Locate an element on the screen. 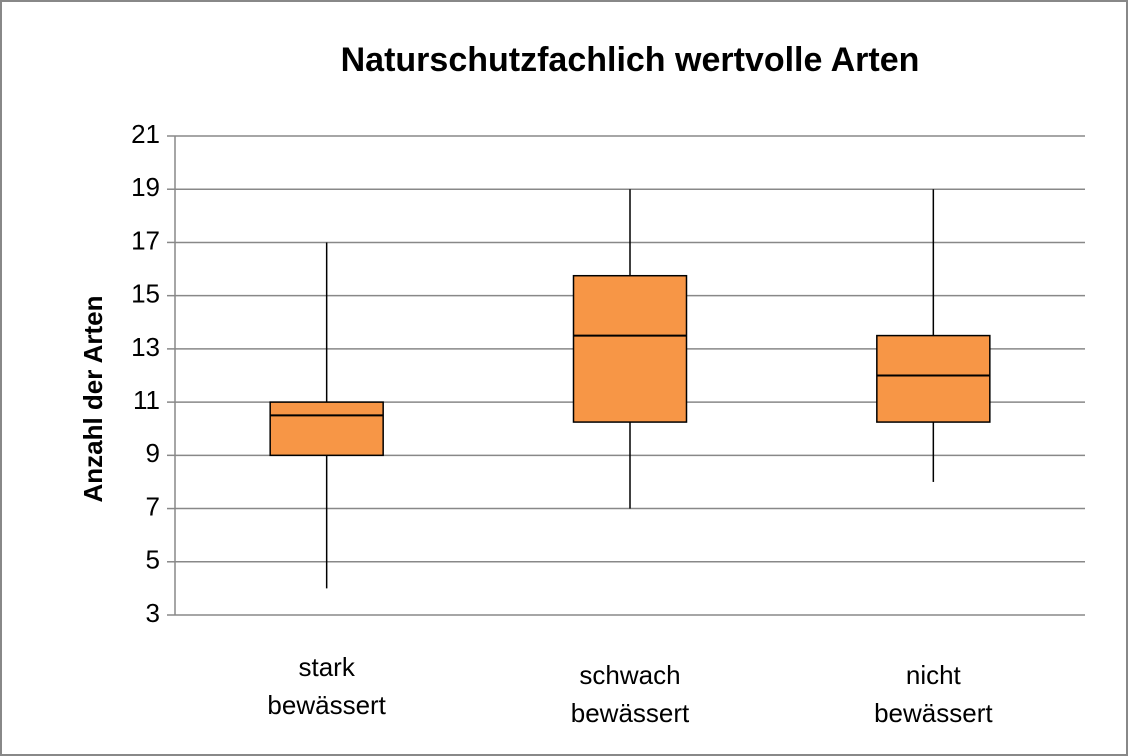 The width and height of the screenshot is (1128, 756). x-tick-label: stark bewässert is located at coordinates (326, 686).